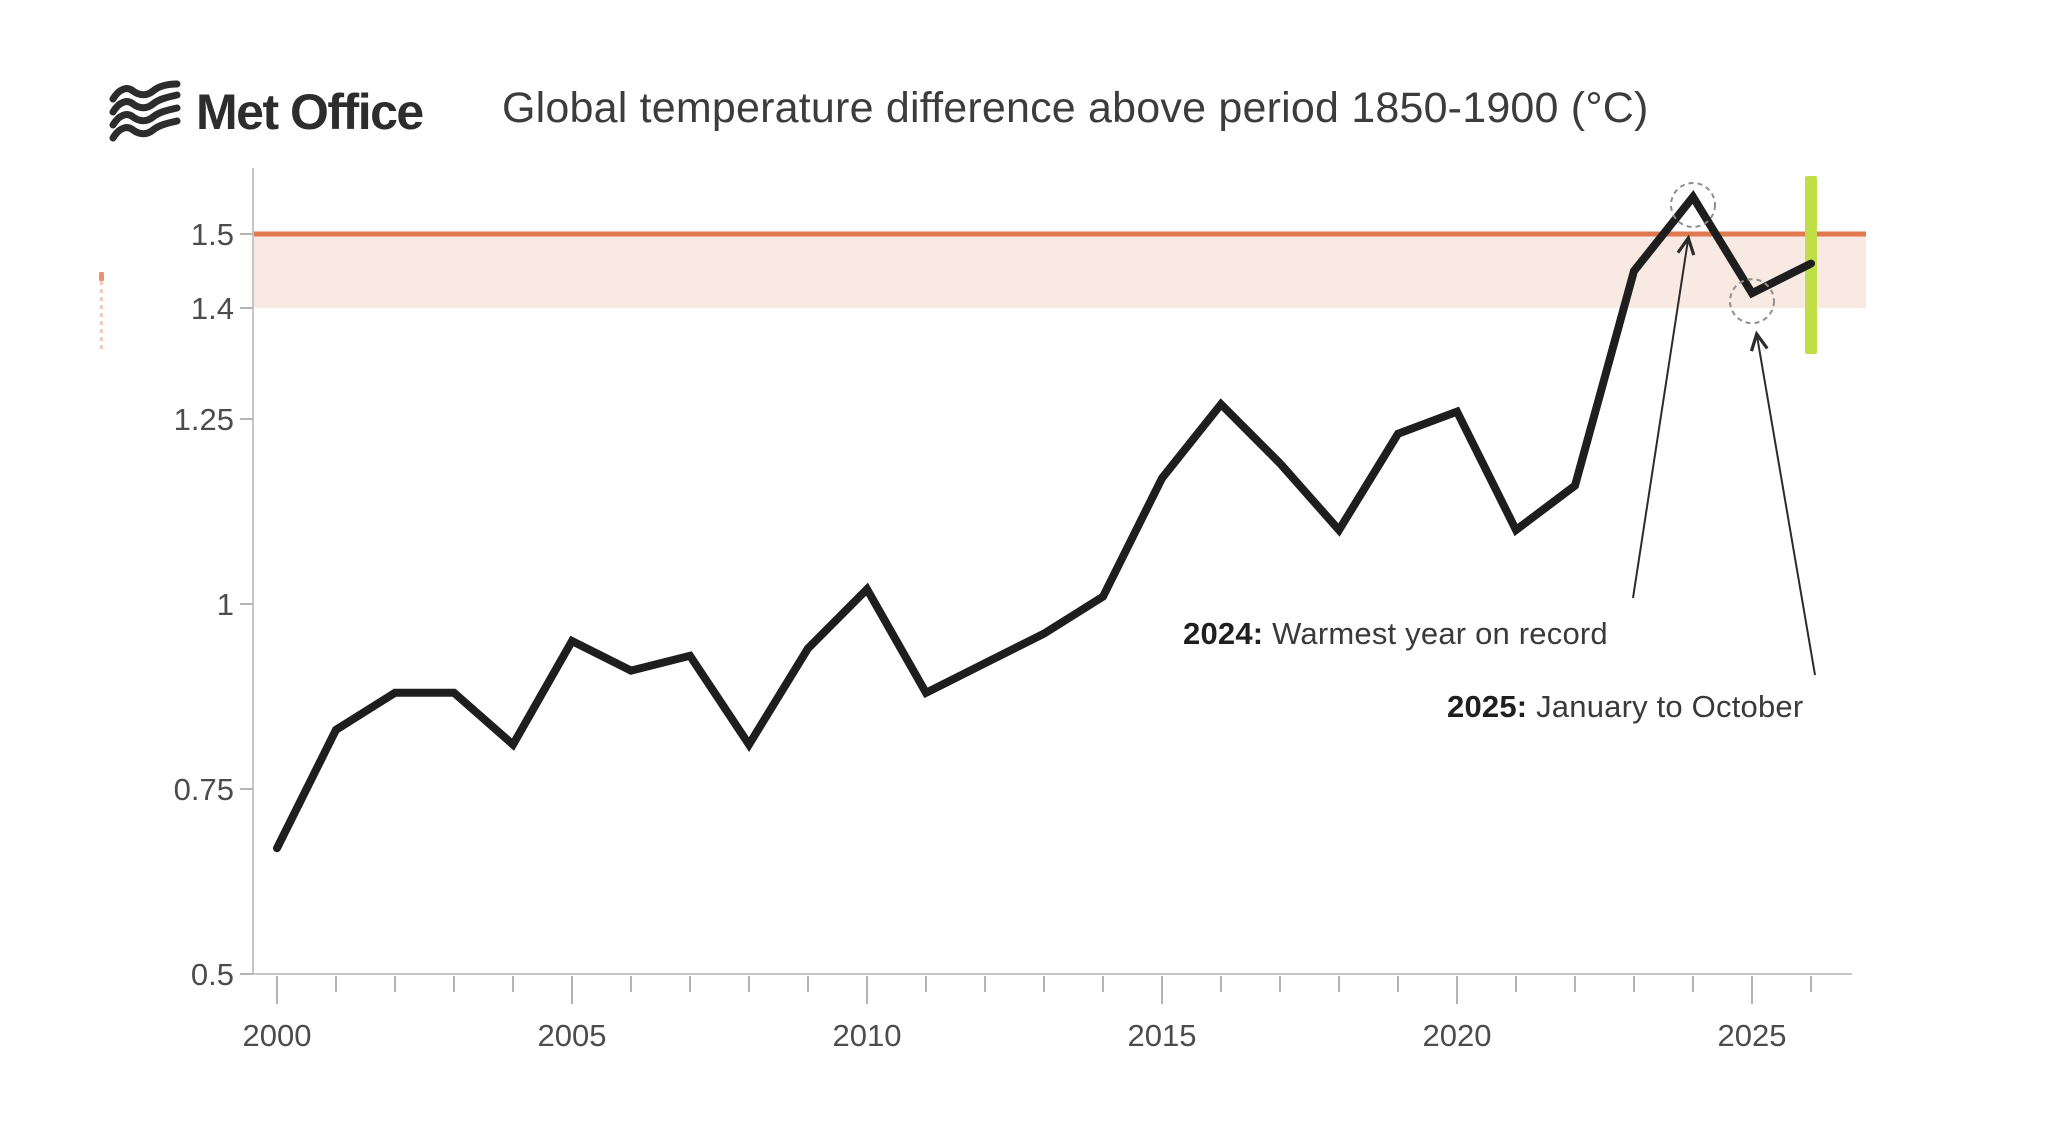 This screenshot has height=1131, width=2048. I want to click on met-office-logo: Met Office, so click(266, 112).